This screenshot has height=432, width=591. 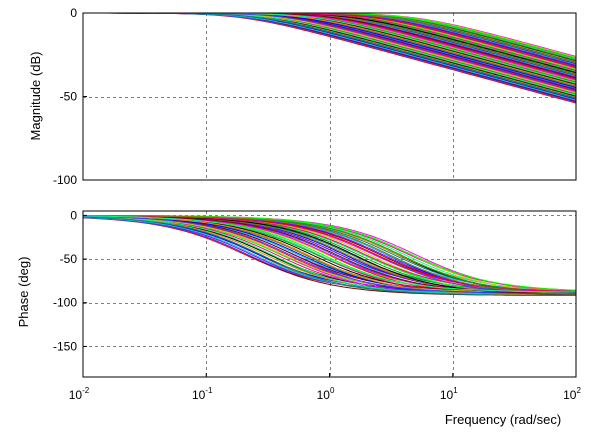 I want to click on x-tick-label: 10⁻¹, so click(x=202, y=394).